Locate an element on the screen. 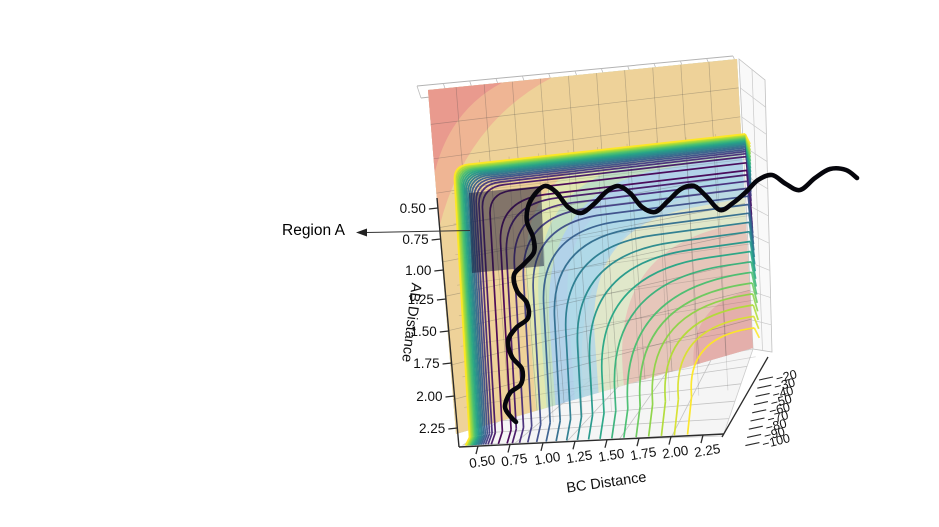  z-tick-label: −40 is located at coordinates (783, 393).